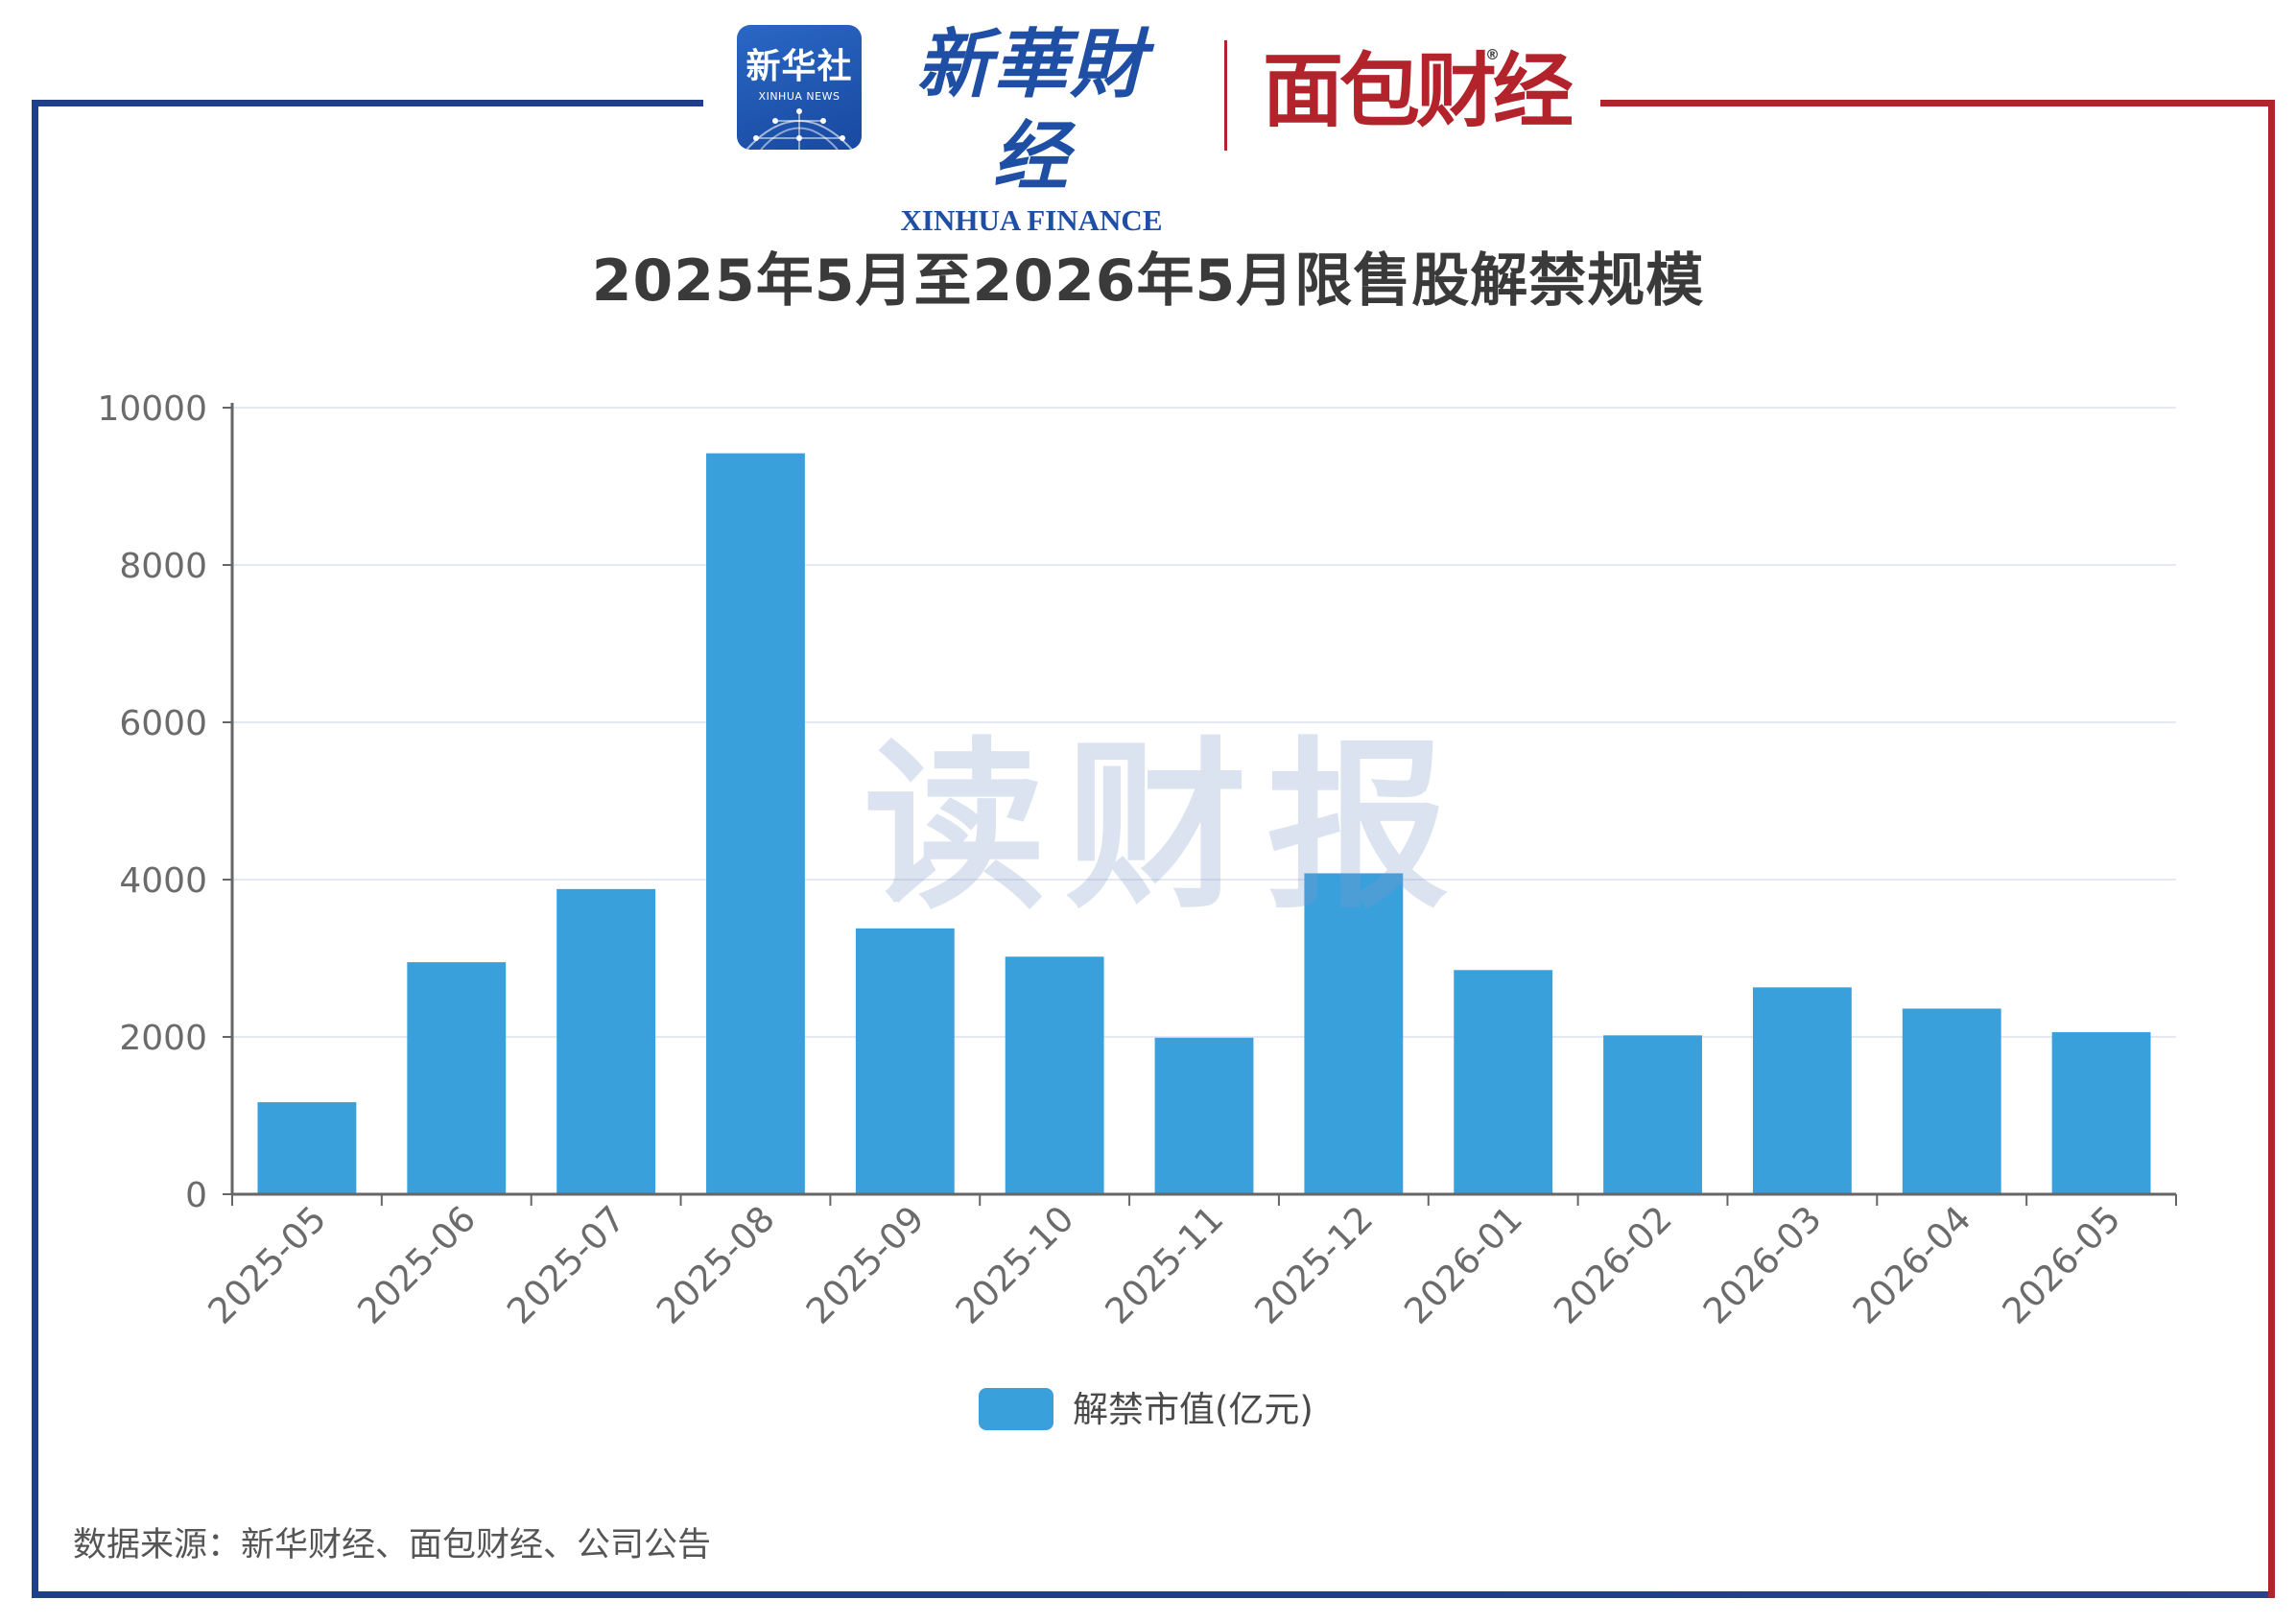 This screenshot has width=2296, height=1623. What do you see at coordinates (1313, 1265) in the screenshot?
I see `x-tick-label: 2025-12` at bounding box center [1313, 1265].